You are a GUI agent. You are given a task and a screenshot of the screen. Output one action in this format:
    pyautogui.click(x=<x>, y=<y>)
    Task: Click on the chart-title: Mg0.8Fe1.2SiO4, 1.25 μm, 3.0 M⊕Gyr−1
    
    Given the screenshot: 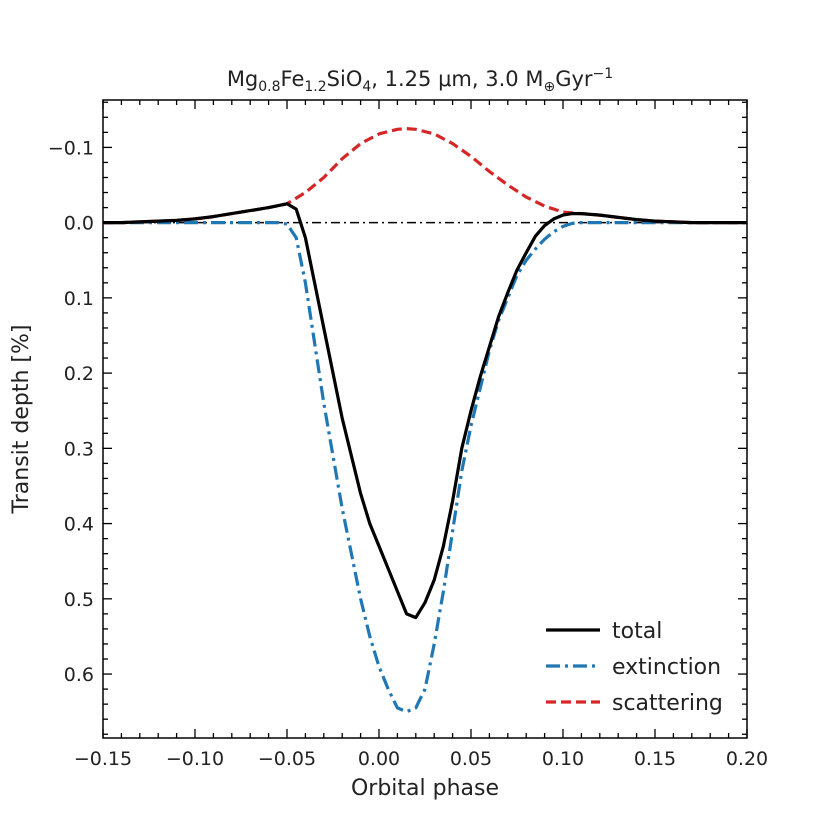 What is the action you would take?
    pyautogui.click(x=420, y=80)
    